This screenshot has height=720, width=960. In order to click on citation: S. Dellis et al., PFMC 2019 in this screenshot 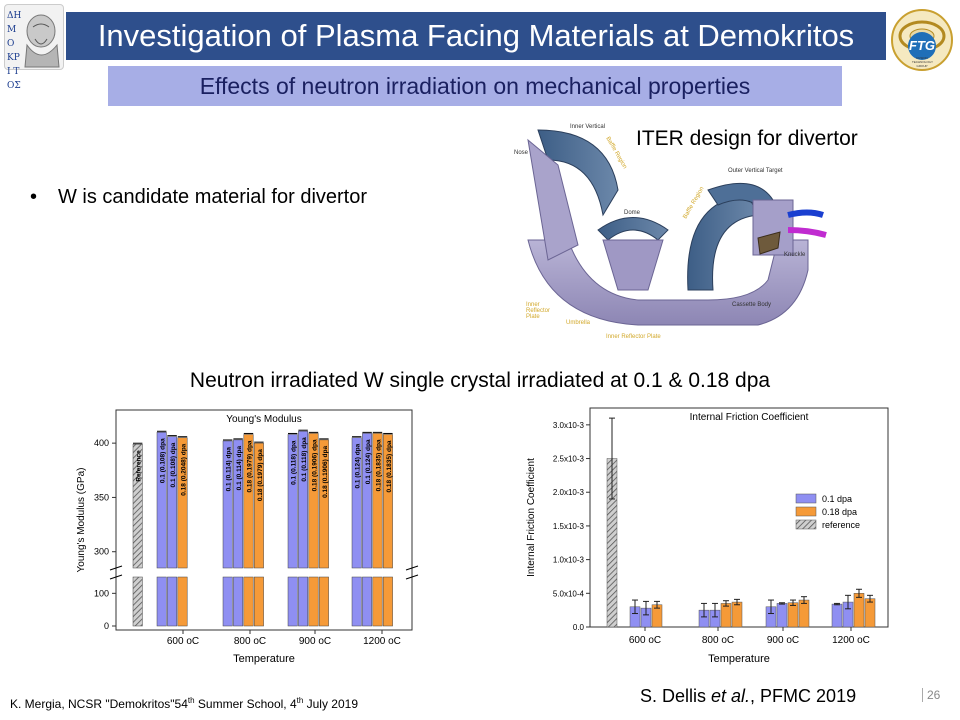, I will do `click(748, 696)`.